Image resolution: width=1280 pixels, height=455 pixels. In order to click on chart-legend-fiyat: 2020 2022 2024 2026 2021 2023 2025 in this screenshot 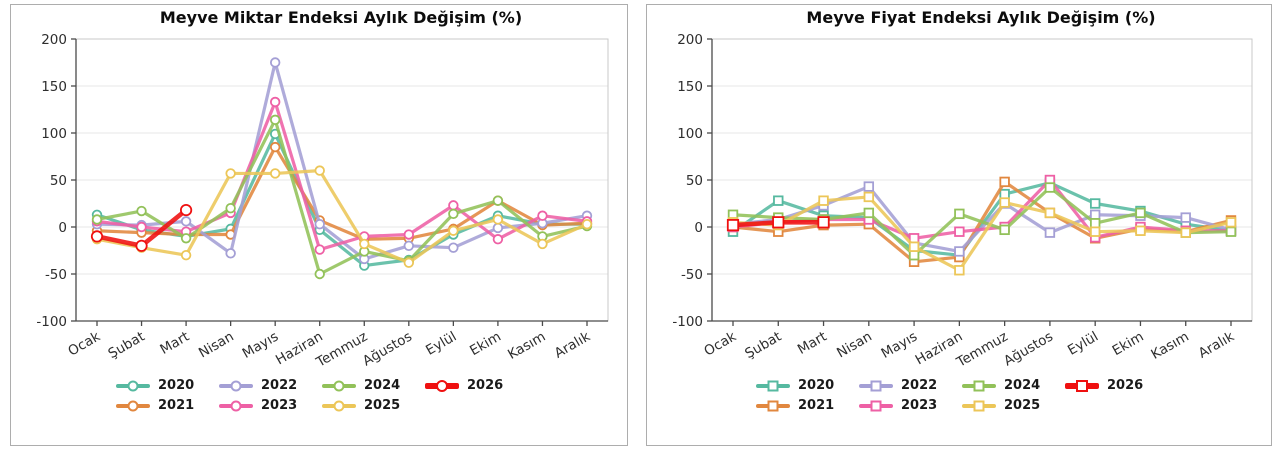, I will do `click(959, 395)`.